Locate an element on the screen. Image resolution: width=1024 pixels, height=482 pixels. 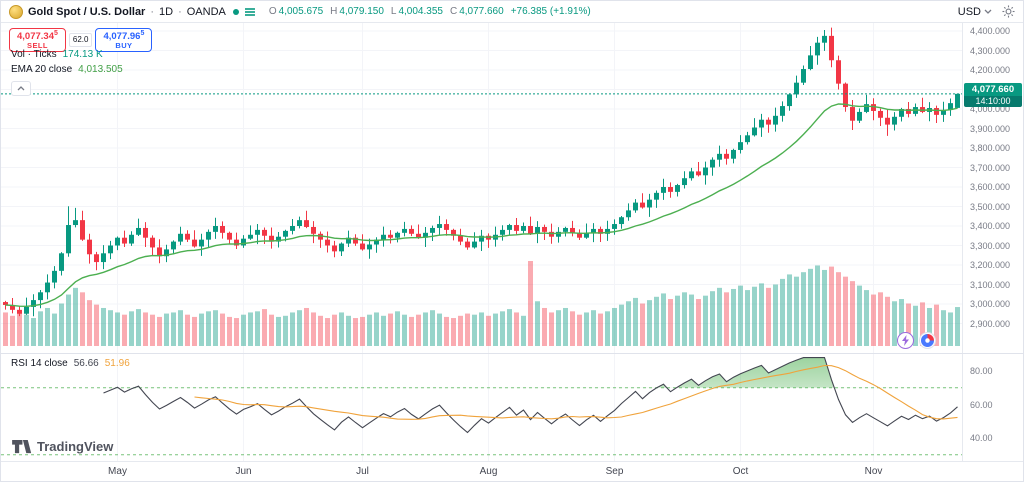
instrument-logo-icon is located at coordinates (16, 11).